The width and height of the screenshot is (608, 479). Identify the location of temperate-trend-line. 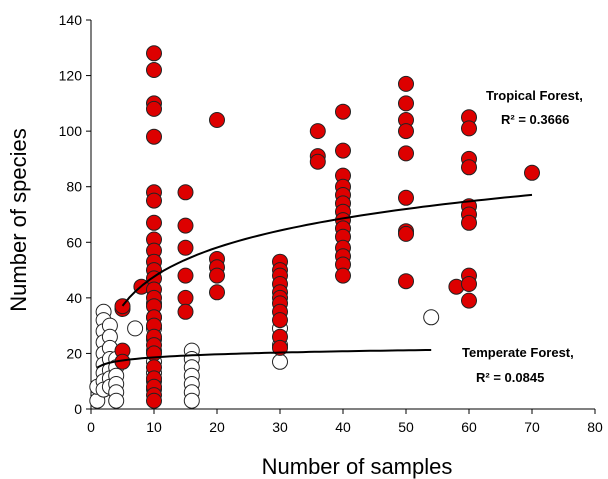
(264, 359).